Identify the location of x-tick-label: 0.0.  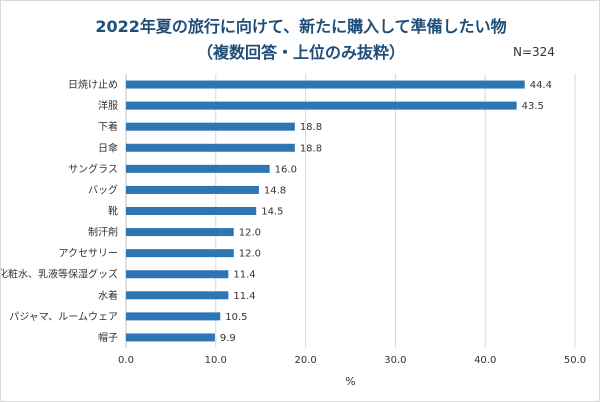
(126, 360).